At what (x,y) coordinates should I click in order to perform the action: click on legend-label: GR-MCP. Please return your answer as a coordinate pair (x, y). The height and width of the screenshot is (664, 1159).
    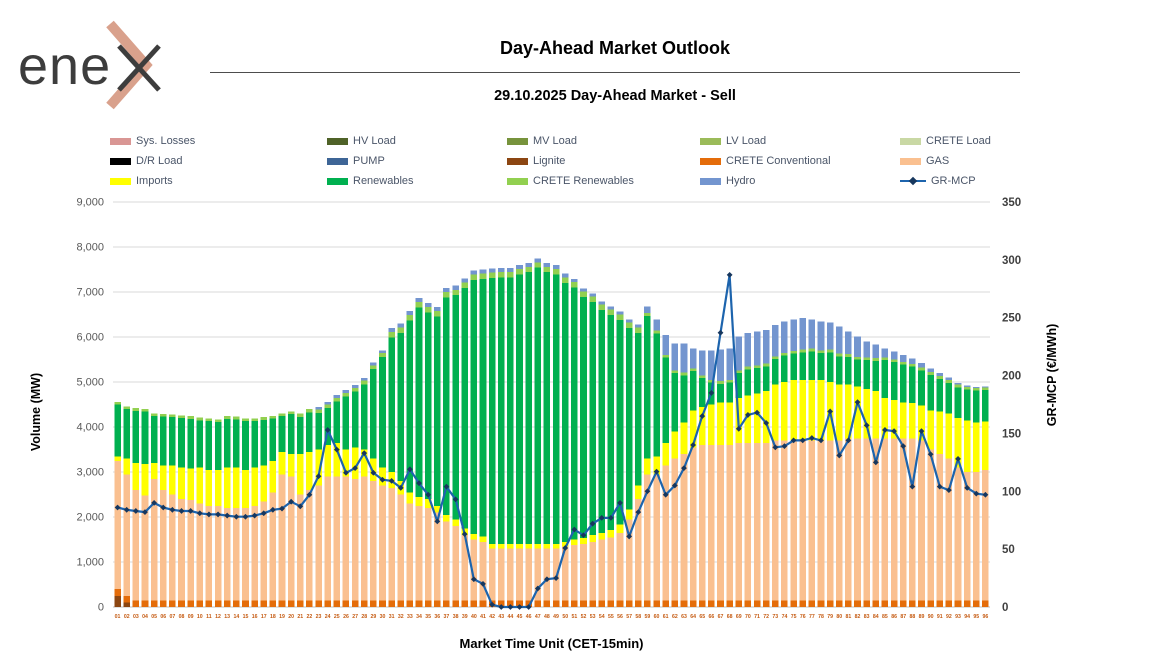
    Looking at the image, I should click on (953, 181).